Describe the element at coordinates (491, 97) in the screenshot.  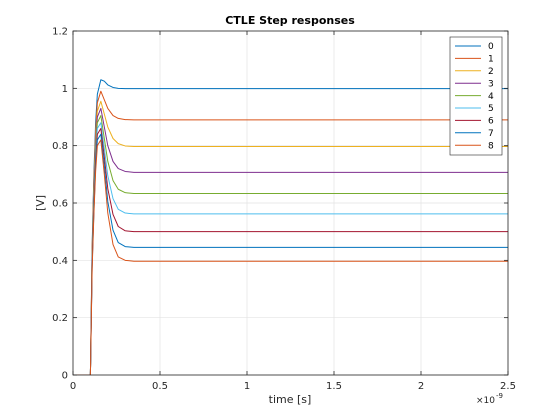
I see `legend-label: 4` at that location.